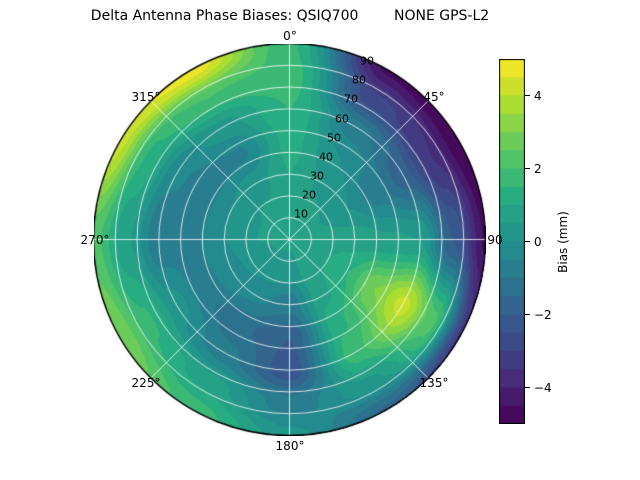 This screenshot has height=480, width=640. What do you see at coordinates (367, 61) in the screenshot?
I see `radial-tick-label-90: 90` at bounding box center [367, 61].